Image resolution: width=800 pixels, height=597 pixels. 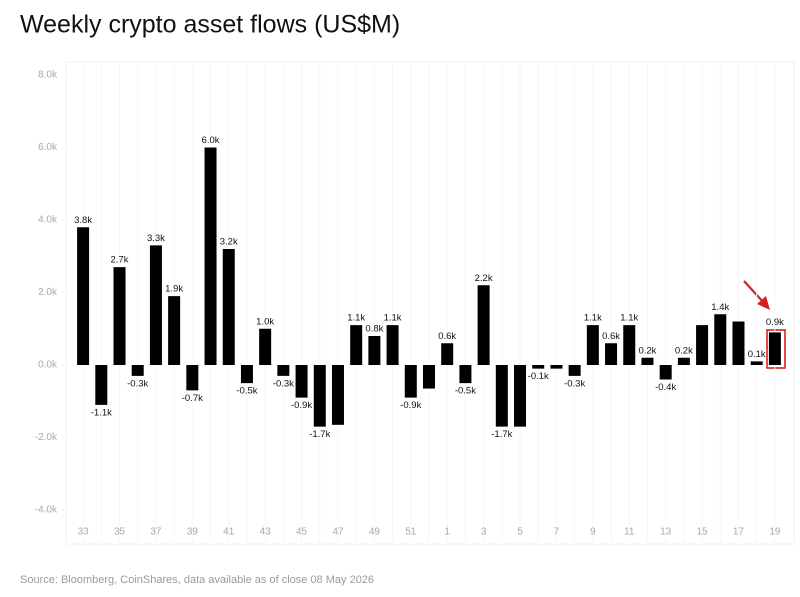 What do you see at coordinates (265, 321) in the screenshot?
I see `value-label: 1.0k` at bounding box center [265, 321].